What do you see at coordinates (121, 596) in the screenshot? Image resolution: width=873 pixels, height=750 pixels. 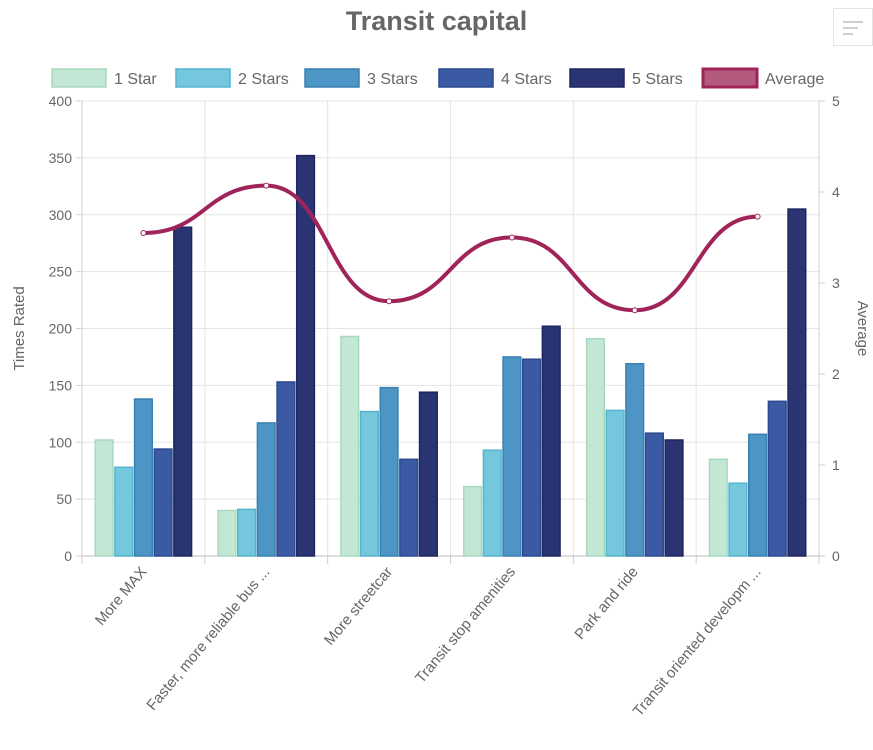 I see `x-tick-label: More MAX` at bounding box center [121, 596].